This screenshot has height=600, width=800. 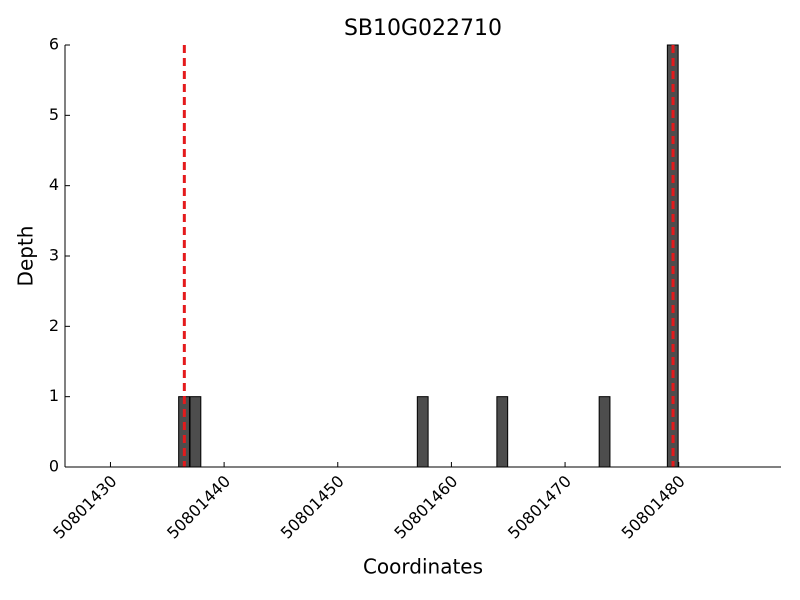 I want to click on y-tick-label: 4, so click(x=54, y=184).